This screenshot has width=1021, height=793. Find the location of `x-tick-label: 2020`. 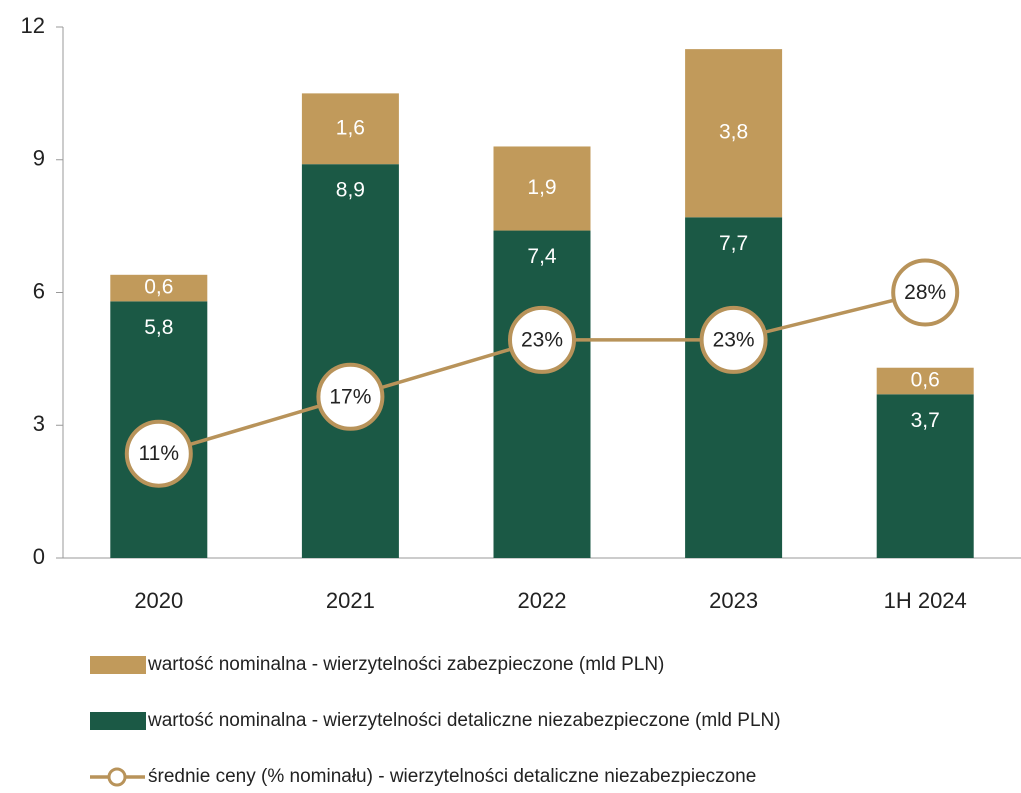

x-tick-label: 2020 is located at coordinates (158, 600).